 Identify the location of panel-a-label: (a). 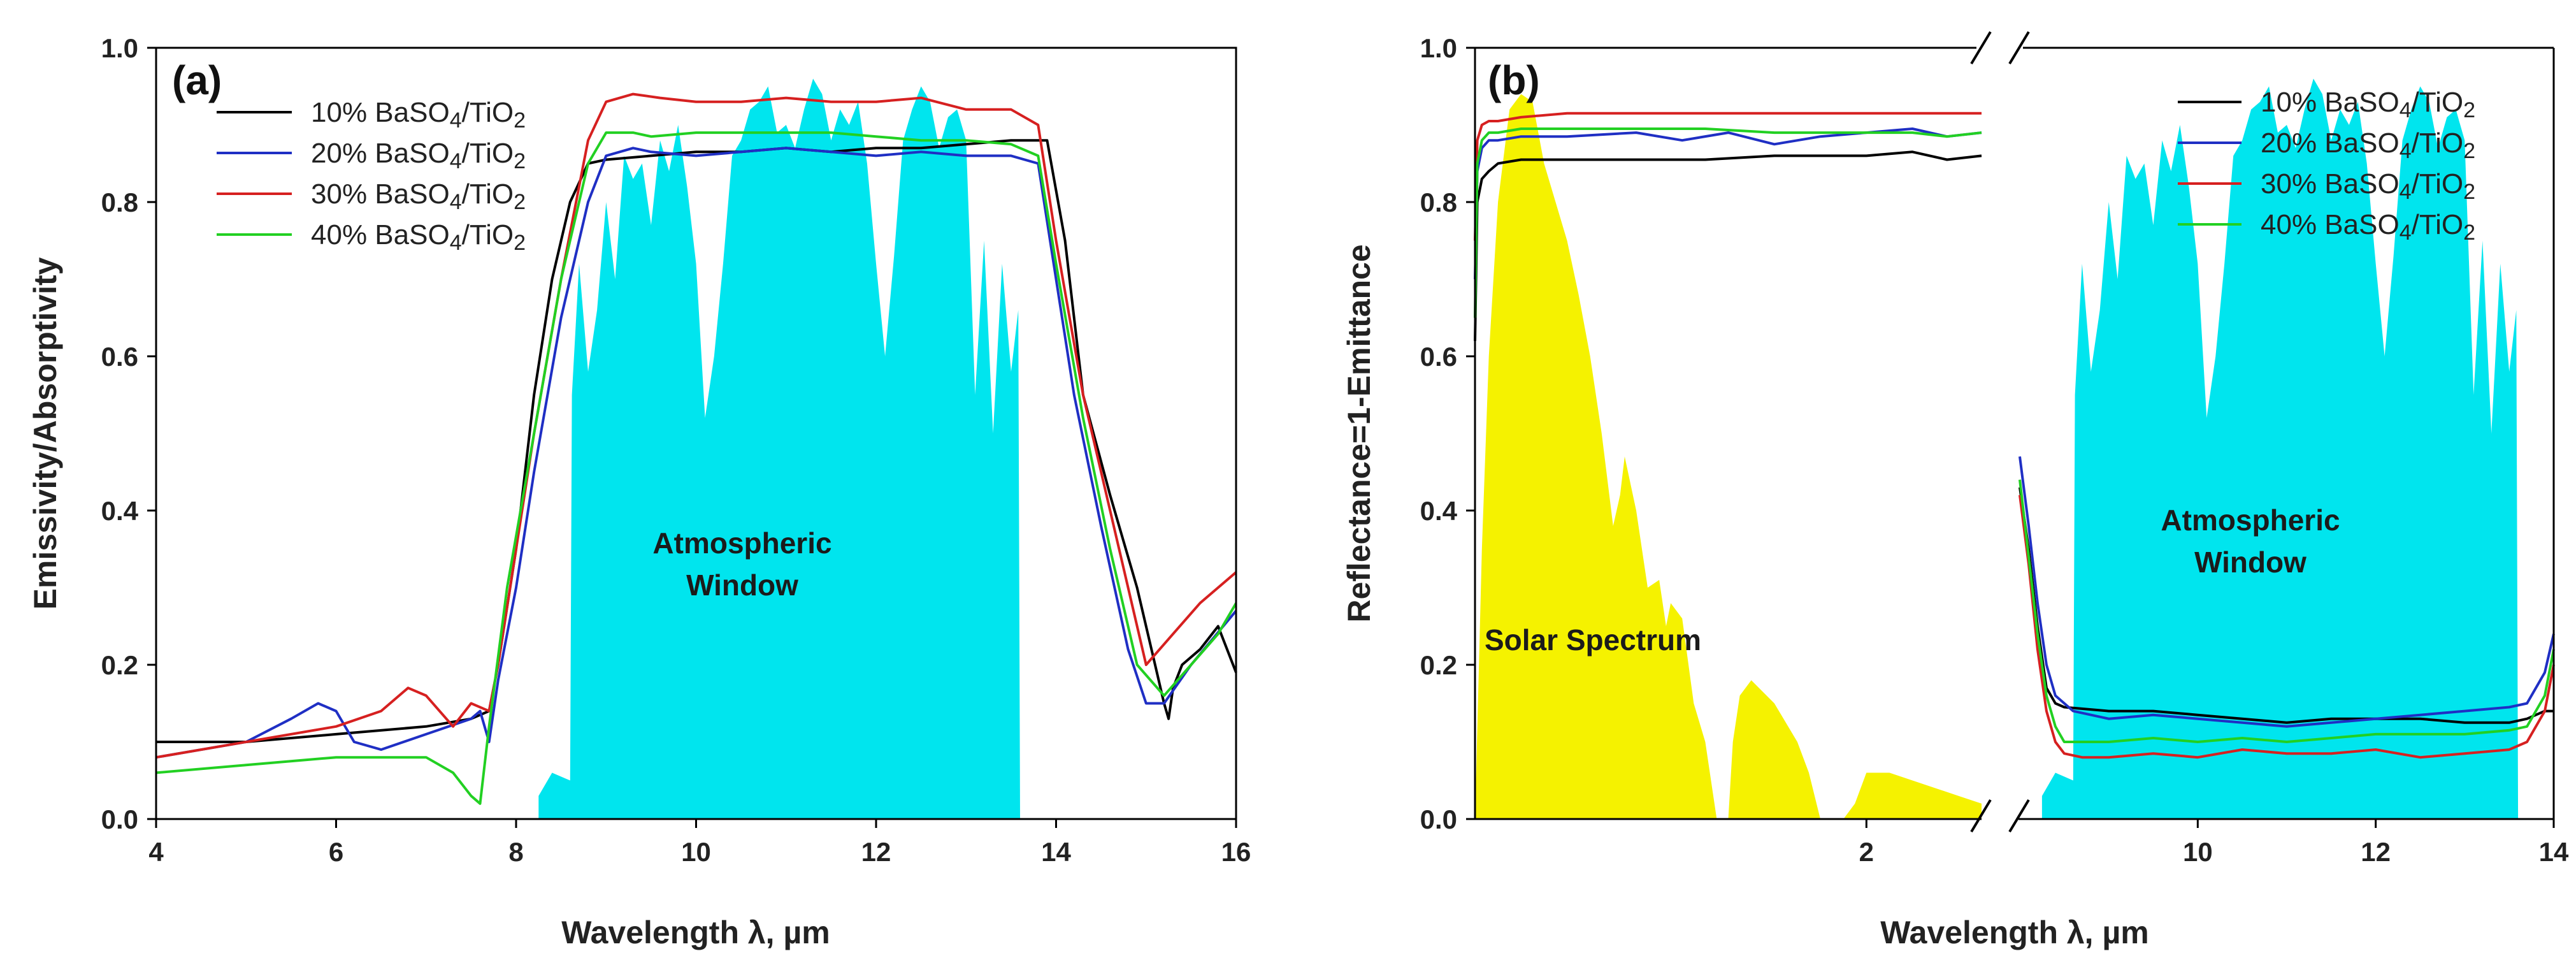
(197, 80).